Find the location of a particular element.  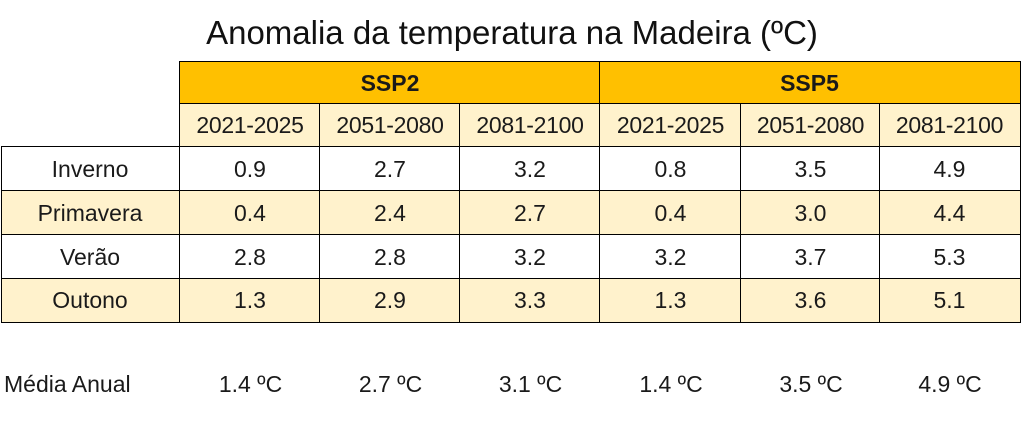

season-label: Verão is located at coordinates (90, 257).